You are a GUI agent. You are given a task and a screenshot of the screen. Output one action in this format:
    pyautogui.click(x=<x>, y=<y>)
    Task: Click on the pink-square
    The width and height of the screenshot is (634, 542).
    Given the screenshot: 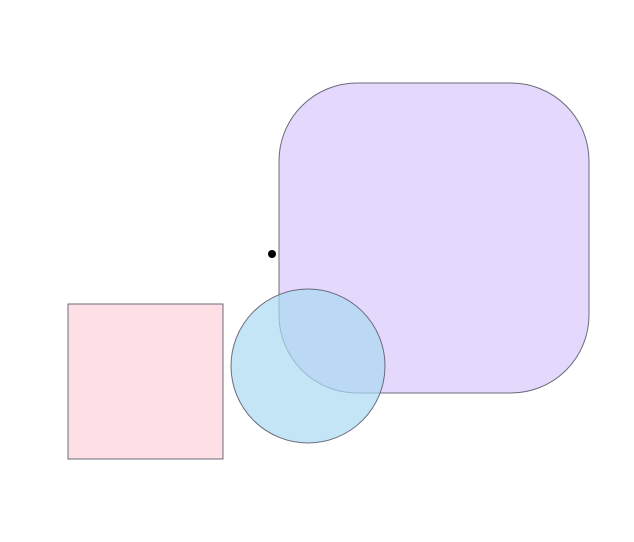 What is the action you would take?
    pyautogui.click(x=145, y=381)
    